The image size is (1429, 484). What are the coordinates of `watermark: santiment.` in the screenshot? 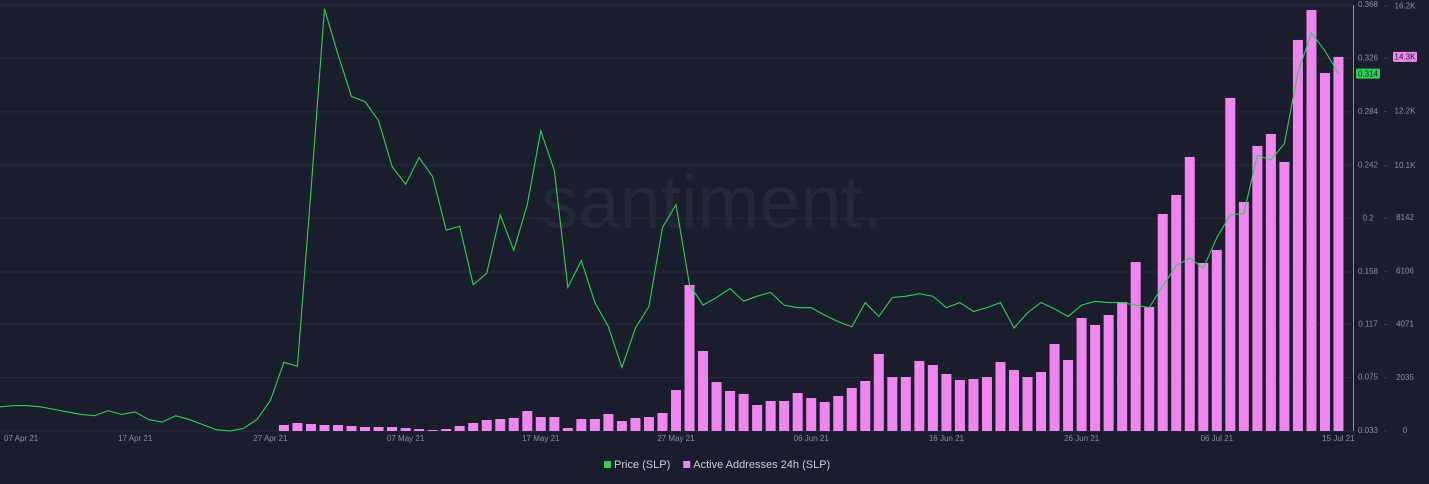 It's located at (711, 202).